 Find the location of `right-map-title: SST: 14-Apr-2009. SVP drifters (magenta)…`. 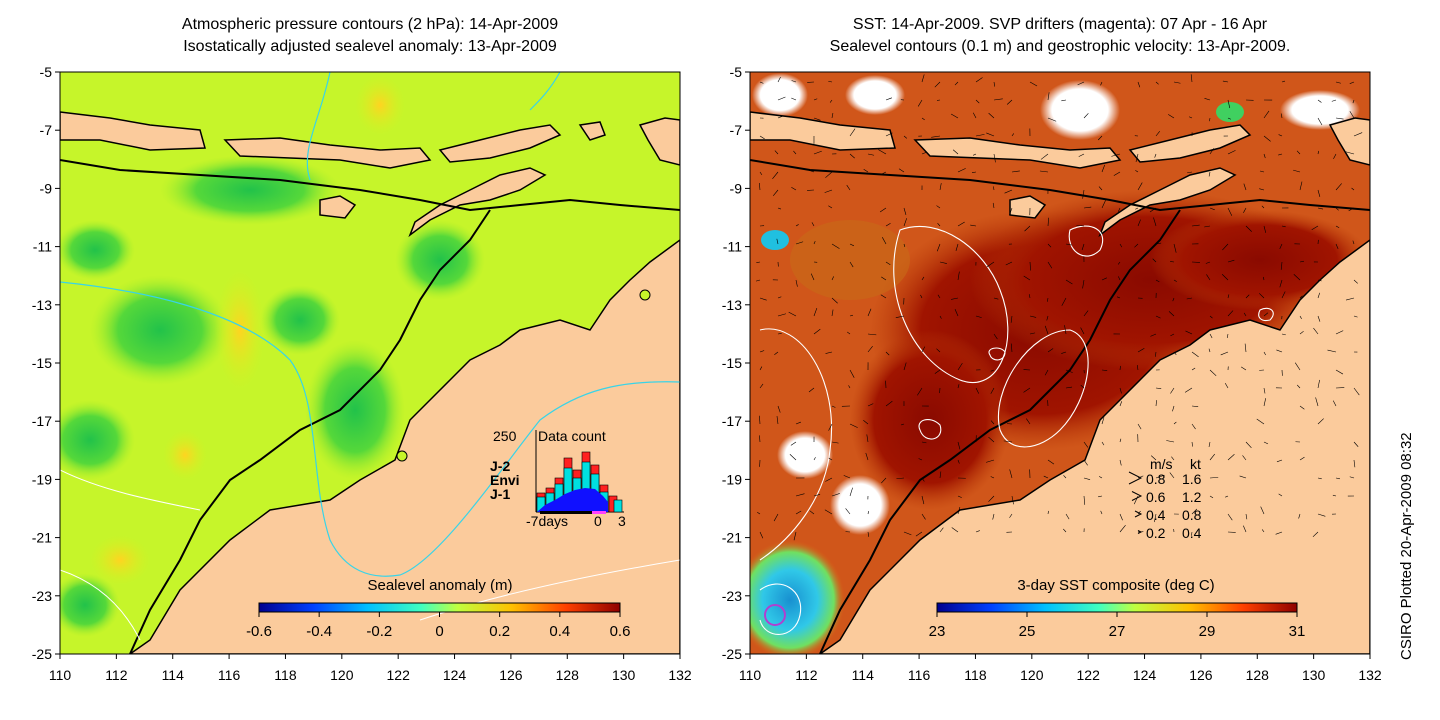

right-map-title: SST: 14-Apr-2009. SVP drifters (magenta)… is located at coordinates (1060, 36).